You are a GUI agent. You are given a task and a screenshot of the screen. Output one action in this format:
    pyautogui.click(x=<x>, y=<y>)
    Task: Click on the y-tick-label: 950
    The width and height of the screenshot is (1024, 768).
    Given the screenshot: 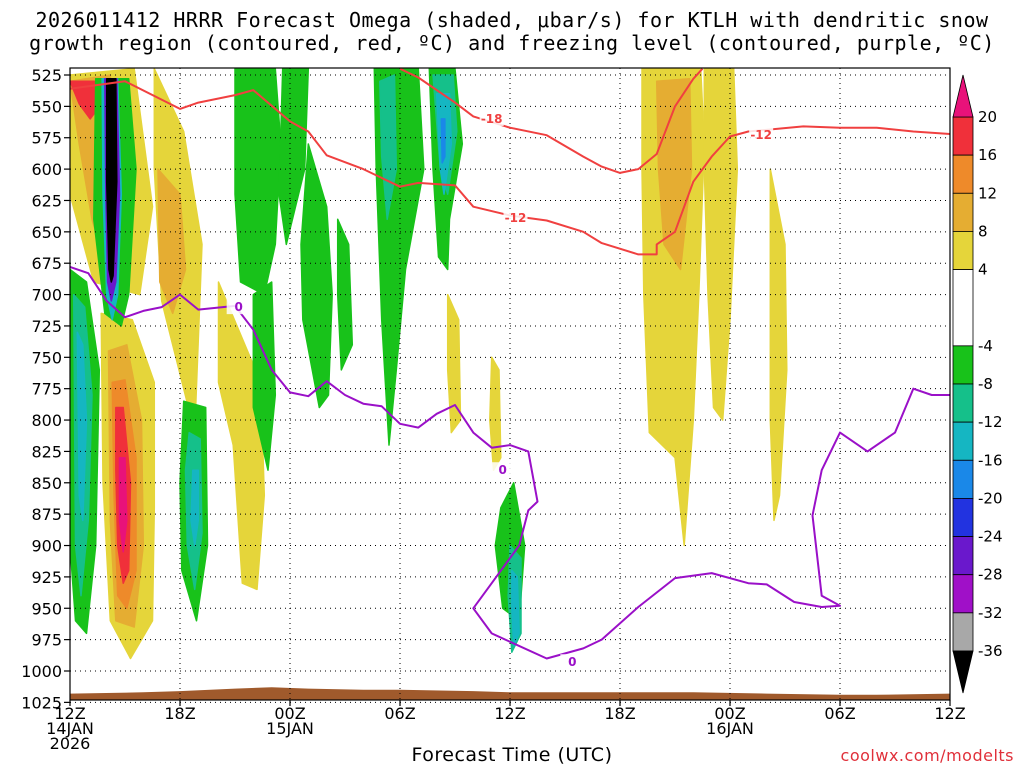 What is the action you would take?
    pyautogui.click(x=46, y=608)
    